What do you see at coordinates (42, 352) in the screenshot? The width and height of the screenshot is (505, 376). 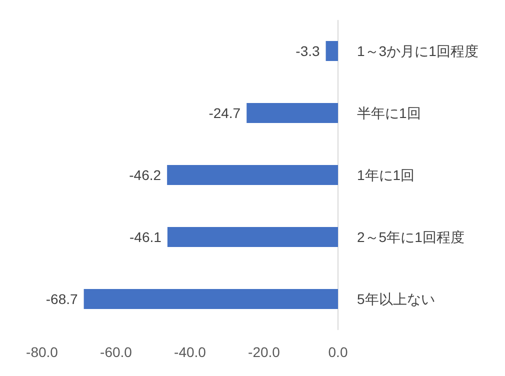 I see `x-tick-label: -80.0` at bounding box center [42, 352].